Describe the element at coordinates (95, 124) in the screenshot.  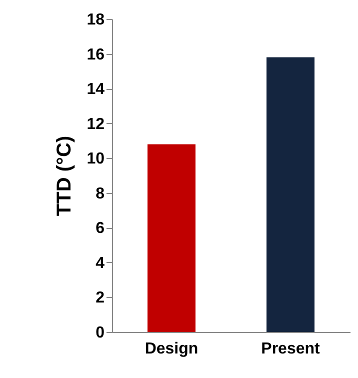
I see `y-tick-label: 12` at that location.